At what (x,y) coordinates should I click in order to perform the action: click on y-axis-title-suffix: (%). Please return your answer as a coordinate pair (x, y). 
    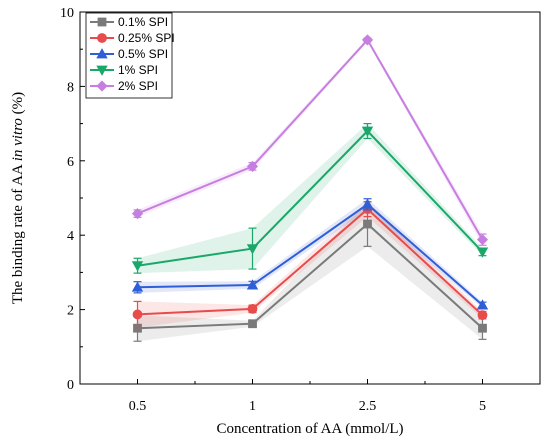
    Looking at the image, I should click on (18, 105).